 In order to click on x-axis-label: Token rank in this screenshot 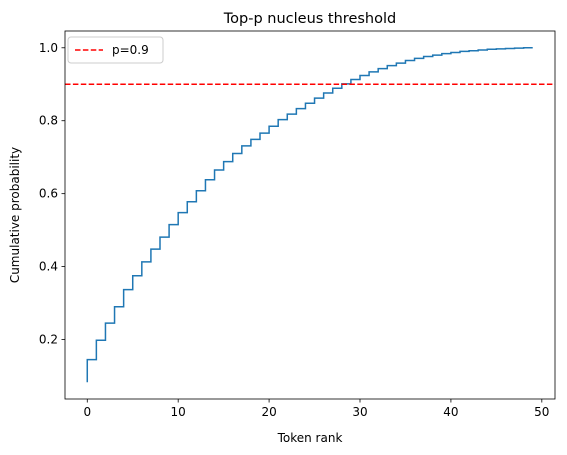, I will do `click(310, 438)`.